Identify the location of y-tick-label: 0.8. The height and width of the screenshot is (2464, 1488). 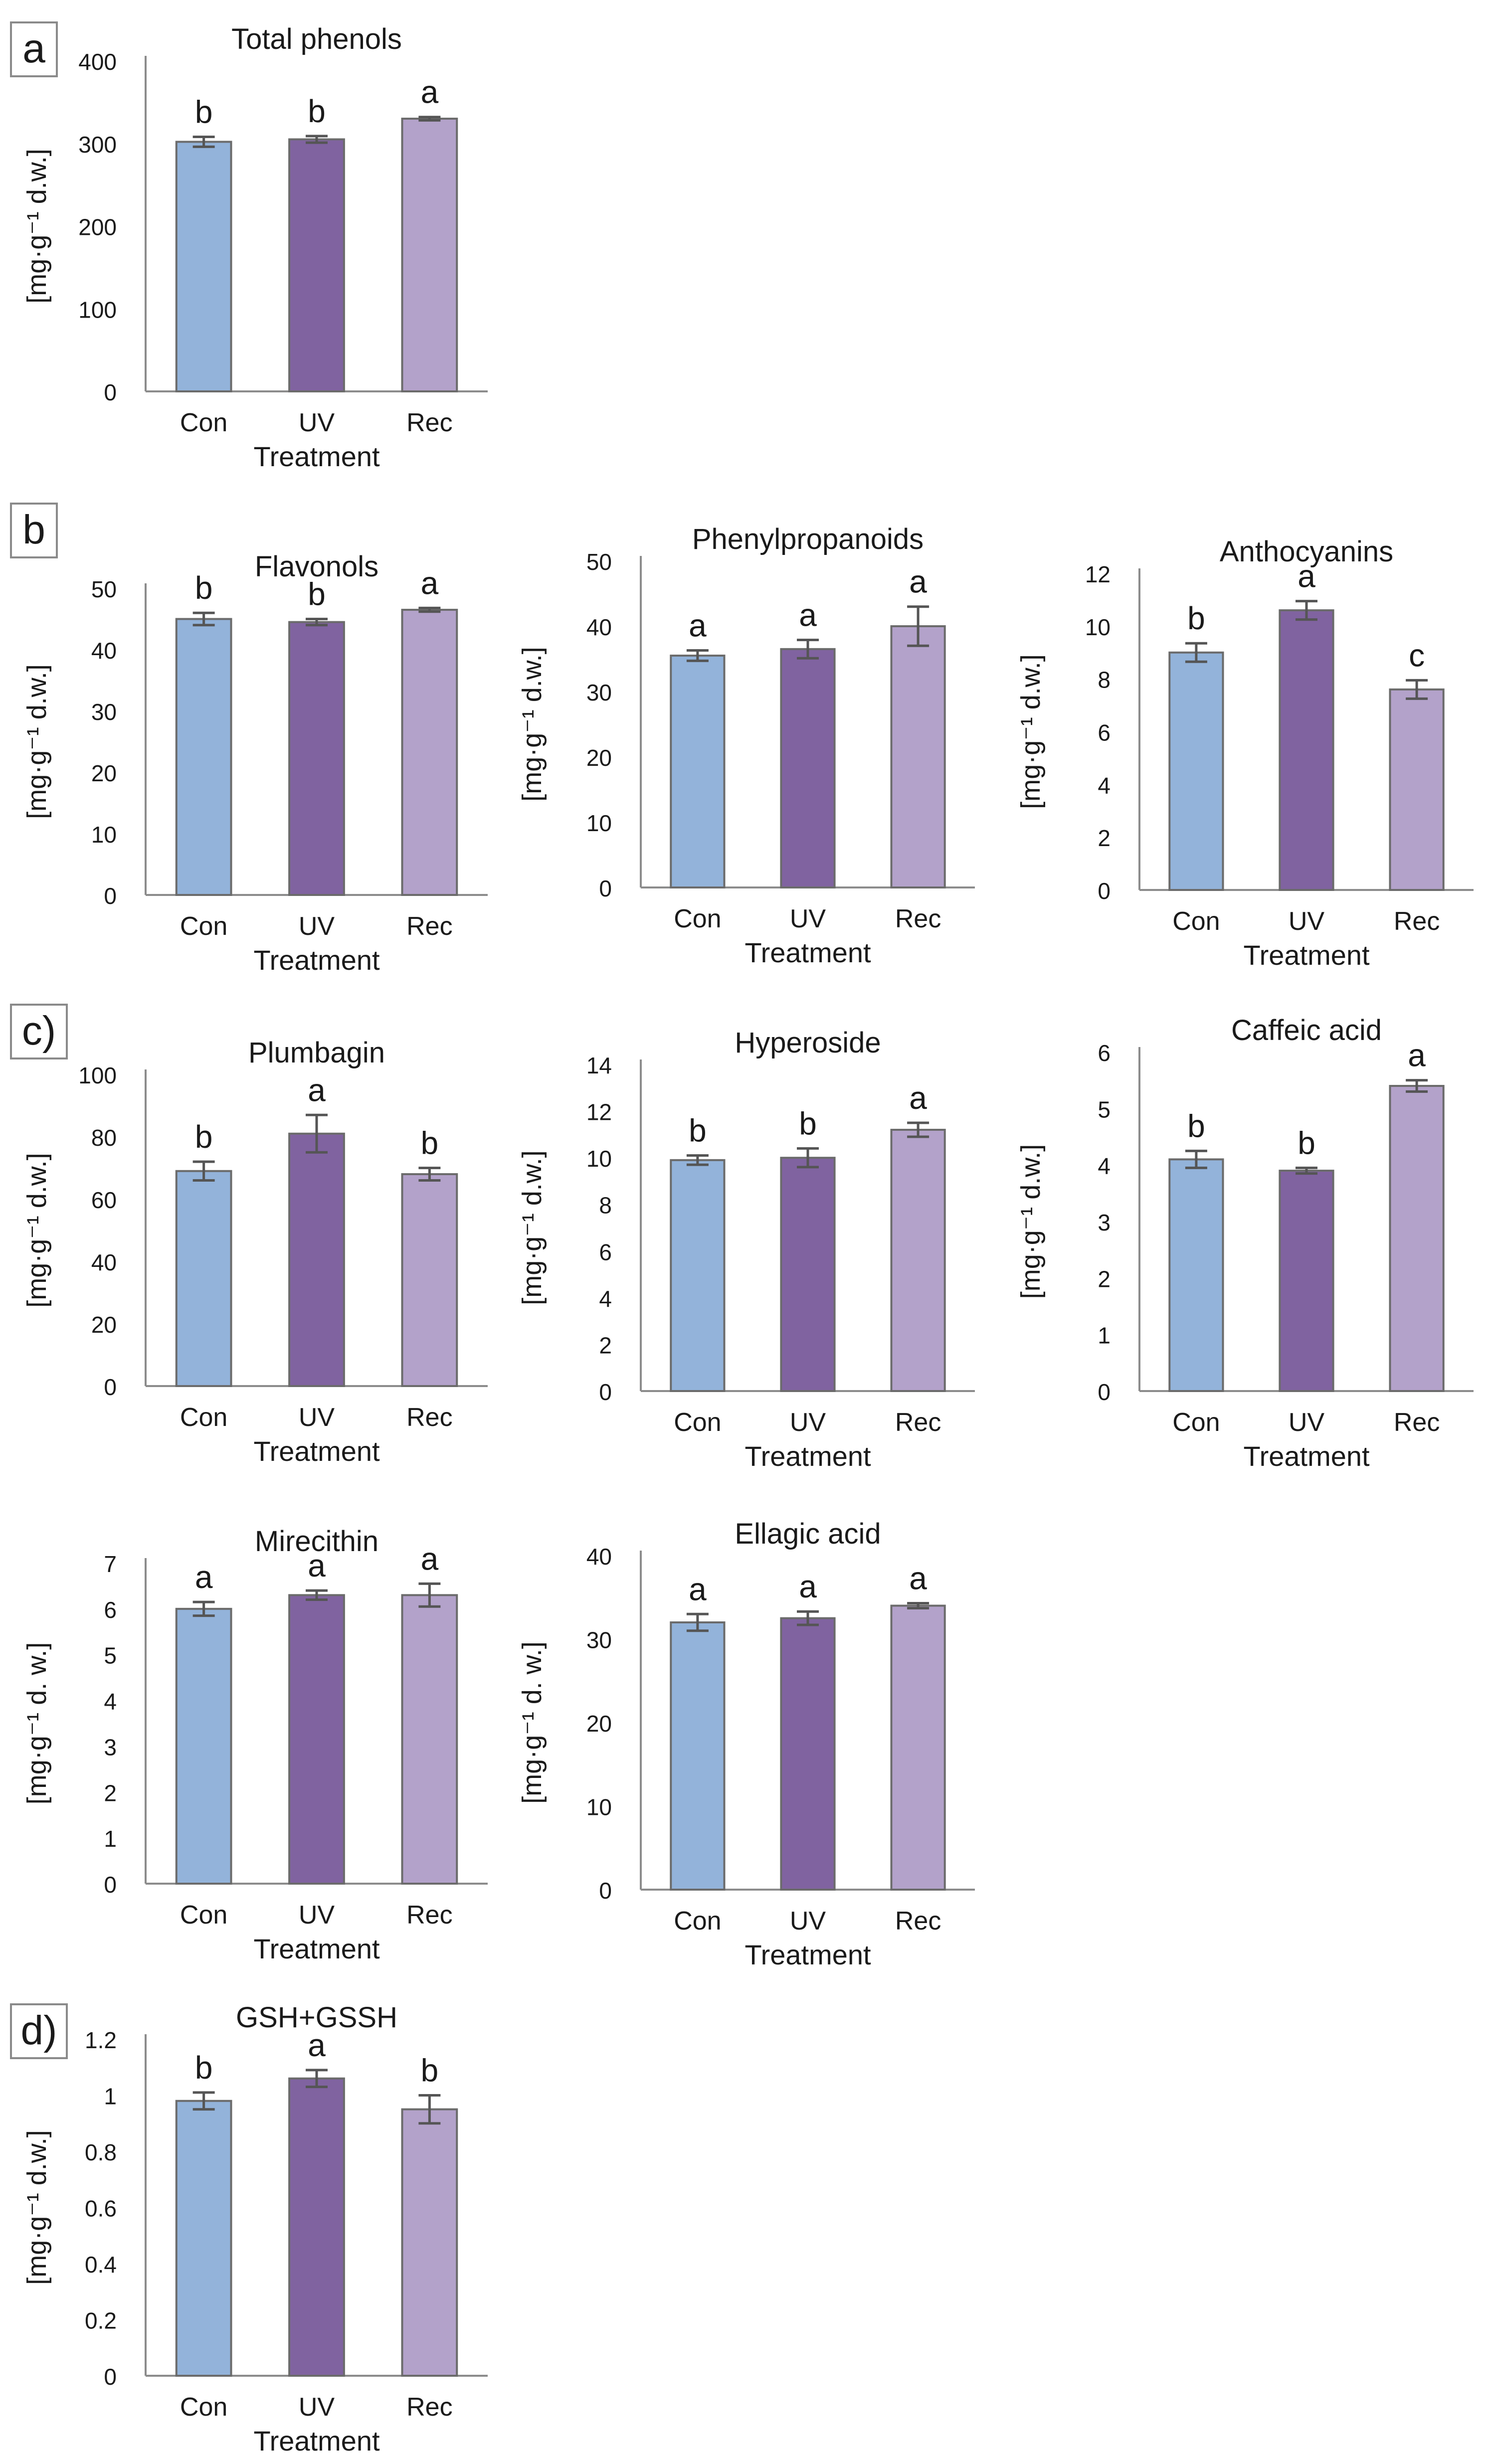
(101, 2152).